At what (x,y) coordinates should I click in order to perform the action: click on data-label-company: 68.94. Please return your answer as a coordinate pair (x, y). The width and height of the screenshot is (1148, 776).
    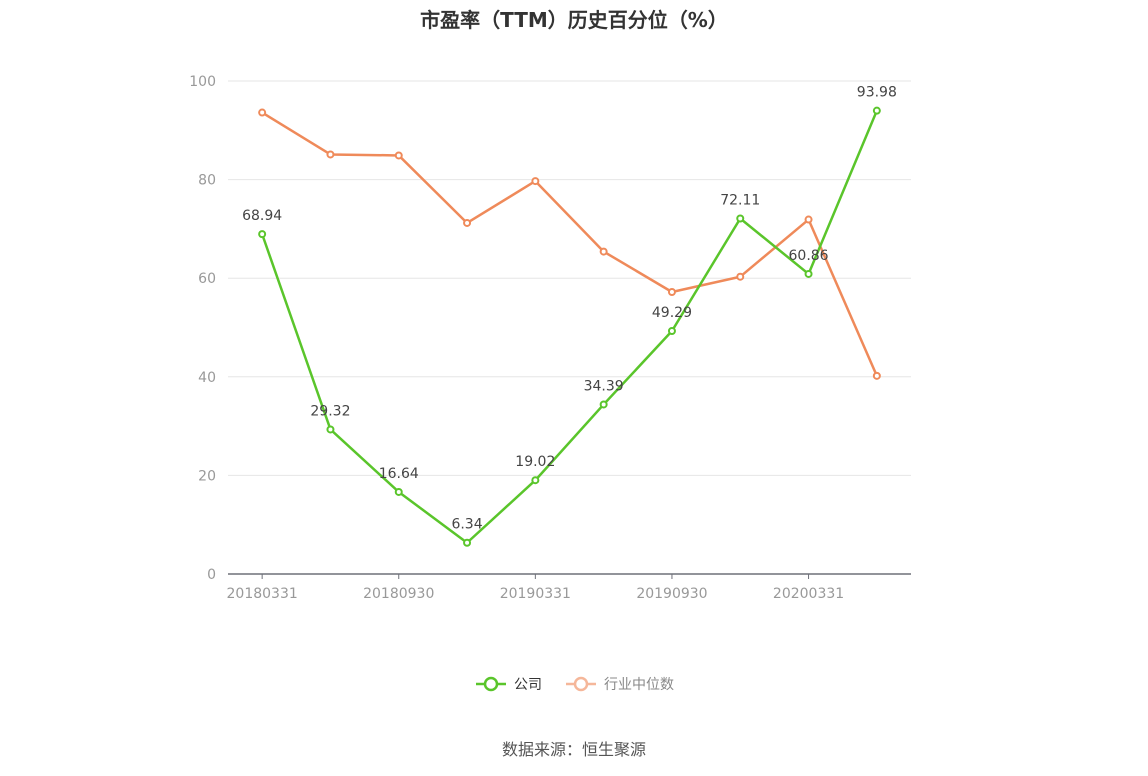
    Looking at the image, I should click on (262, 216).